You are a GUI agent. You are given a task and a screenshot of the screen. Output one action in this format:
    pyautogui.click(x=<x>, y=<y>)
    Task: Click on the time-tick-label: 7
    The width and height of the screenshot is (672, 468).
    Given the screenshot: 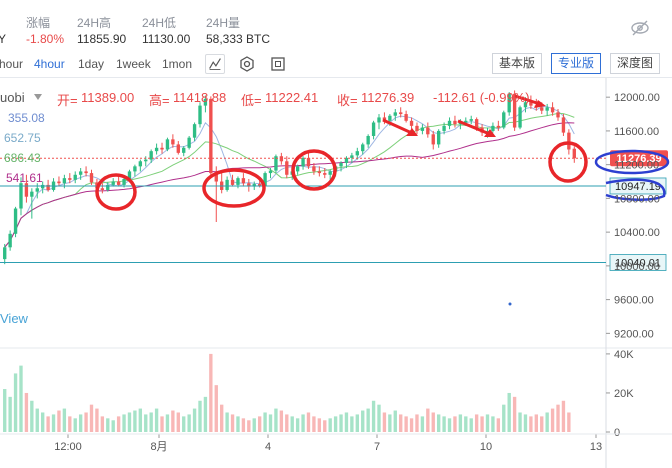 What is the action you would take?
    pyautogui.click(x=377, y=447)
    